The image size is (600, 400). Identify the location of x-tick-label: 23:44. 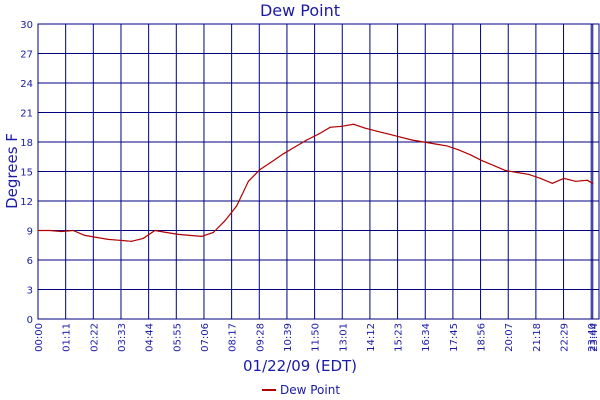
(594, 337).